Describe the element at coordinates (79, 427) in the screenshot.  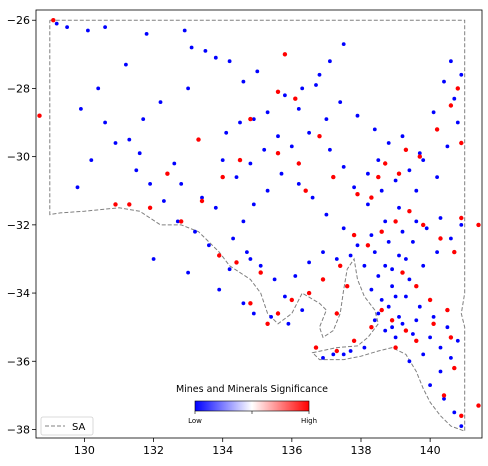
I see `legend-label: SA` at that location.